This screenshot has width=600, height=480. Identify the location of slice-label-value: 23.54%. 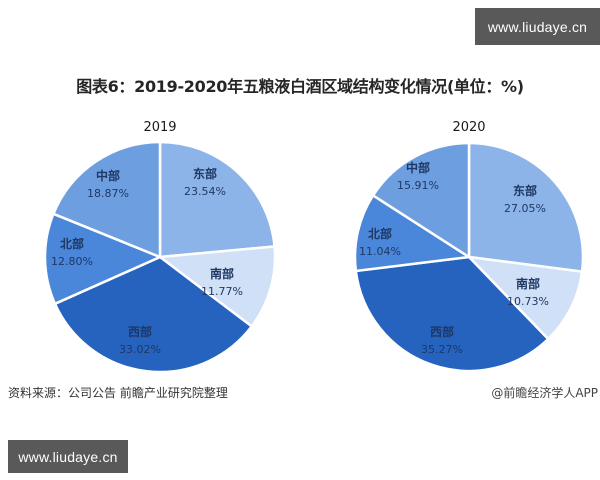
(205, 191).